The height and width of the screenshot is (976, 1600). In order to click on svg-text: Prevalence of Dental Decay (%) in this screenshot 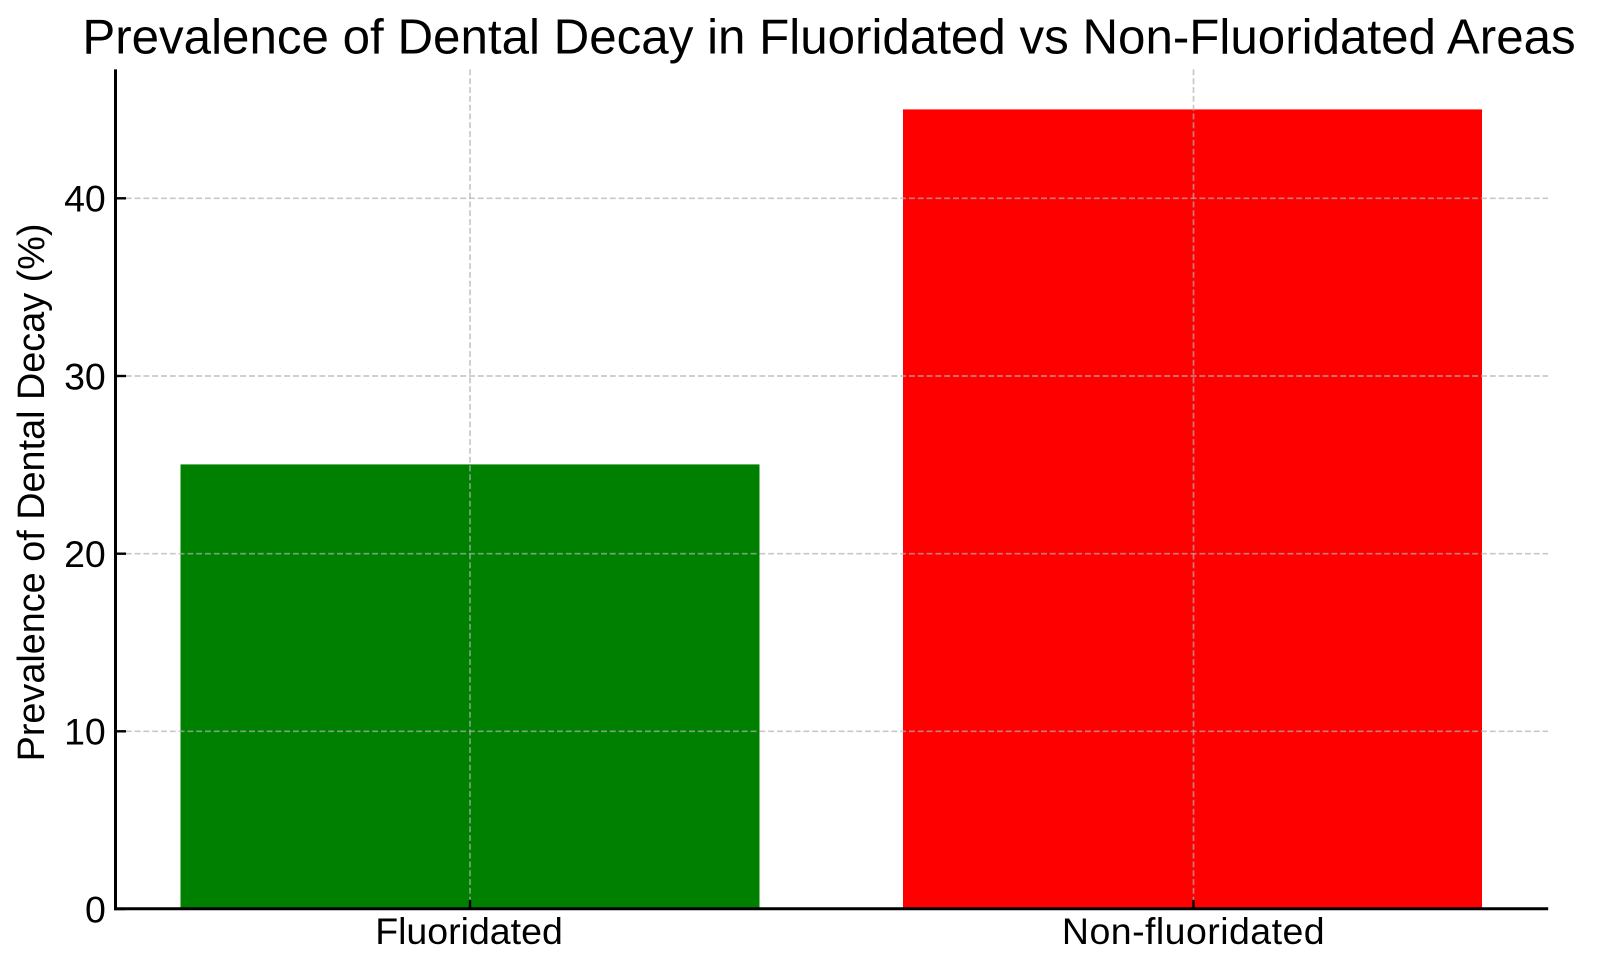, I will do `click(32, 493)`.